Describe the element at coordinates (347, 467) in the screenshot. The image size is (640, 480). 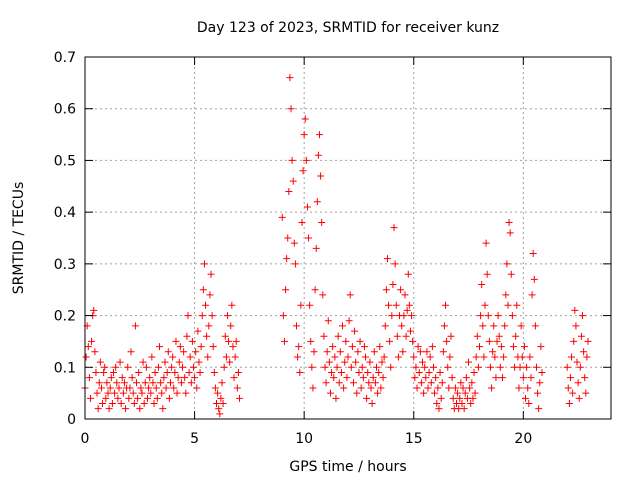
I see `x-axis-label: GPS time / hours` at that location.